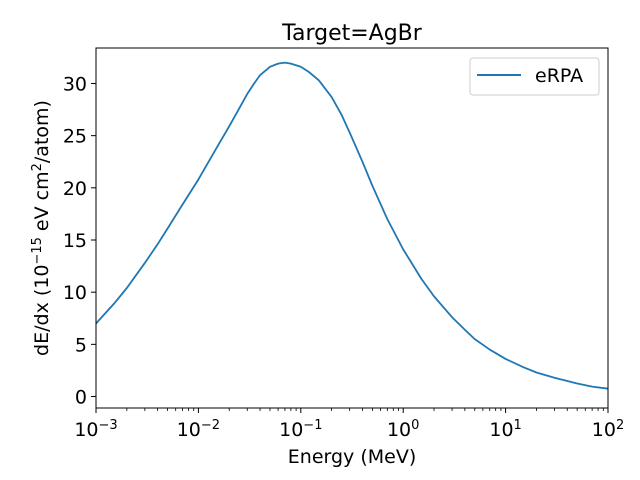 This screenshot has height=480, width=640. I want to click on x-tick-label: 10⁻³, so click(95, 430).